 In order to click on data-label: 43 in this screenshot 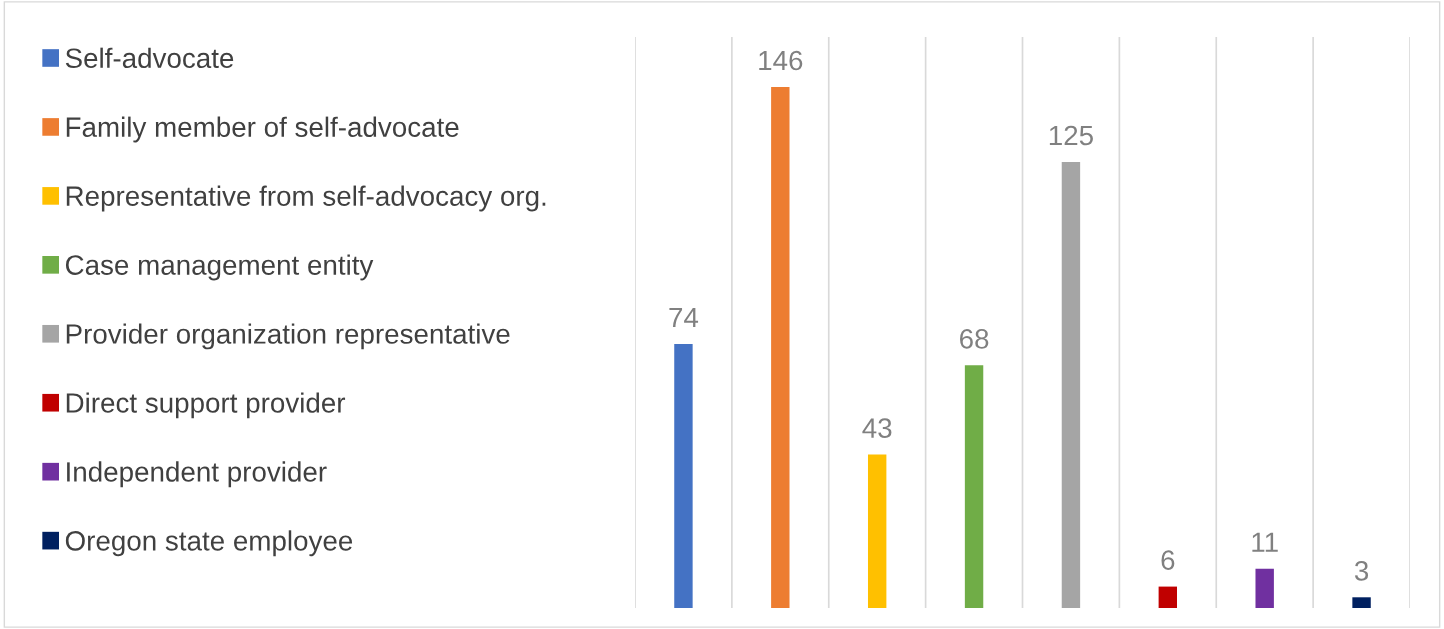, I will do `click(877, 428)`.